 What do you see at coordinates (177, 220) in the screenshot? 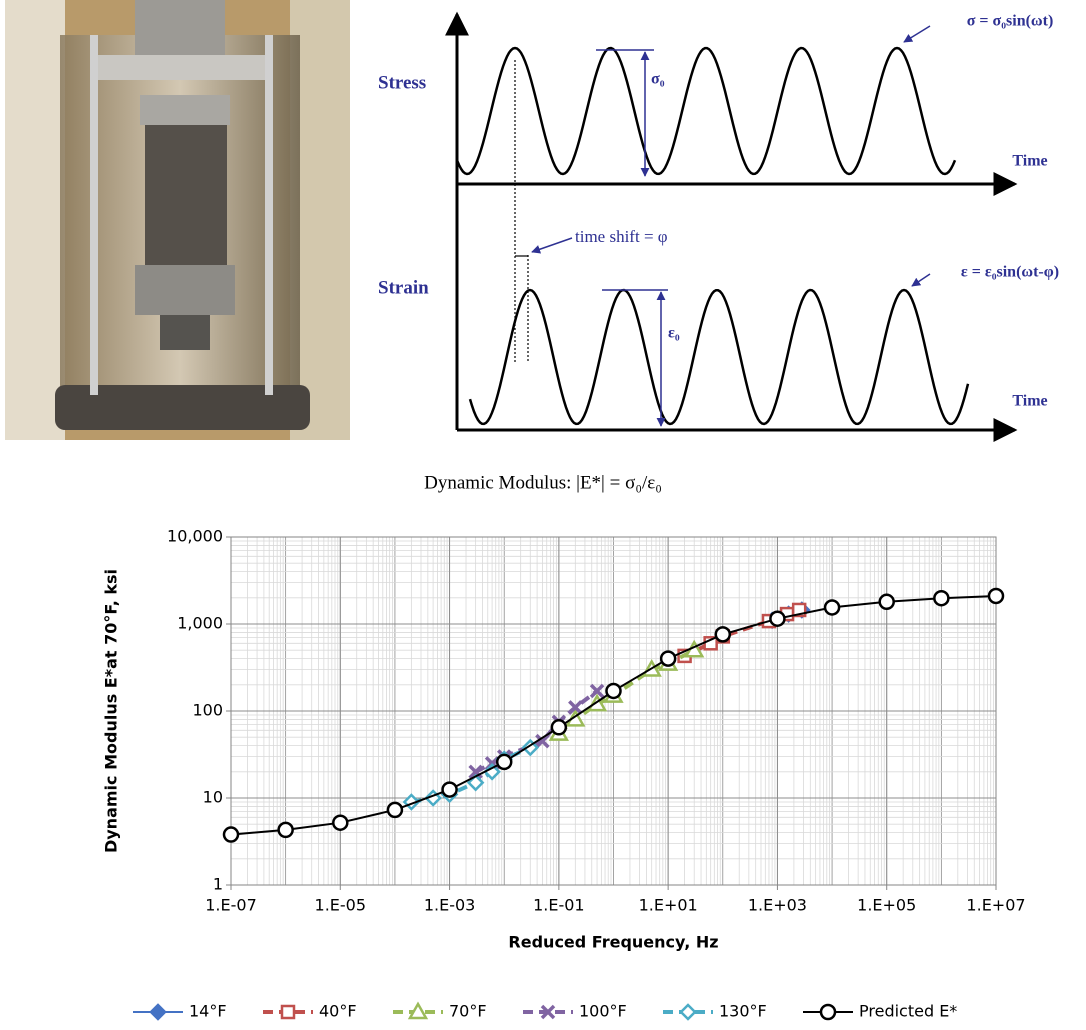
I see `photo` at bounding box center [177, 220].